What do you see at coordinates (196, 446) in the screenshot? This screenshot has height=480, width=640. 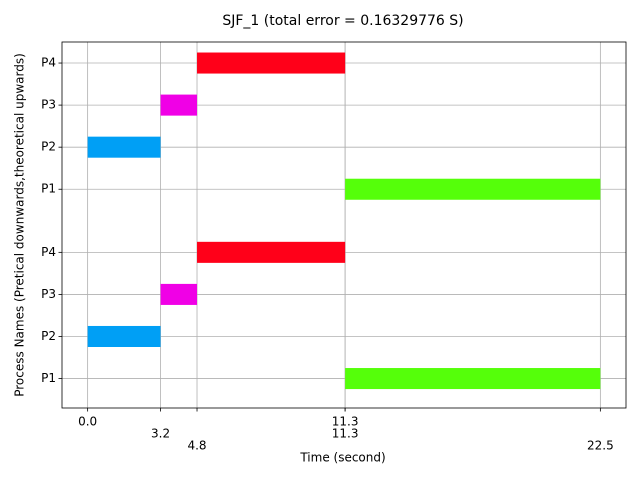 I see `x-tick-label: 4.8` at bounding box center [196, 446].